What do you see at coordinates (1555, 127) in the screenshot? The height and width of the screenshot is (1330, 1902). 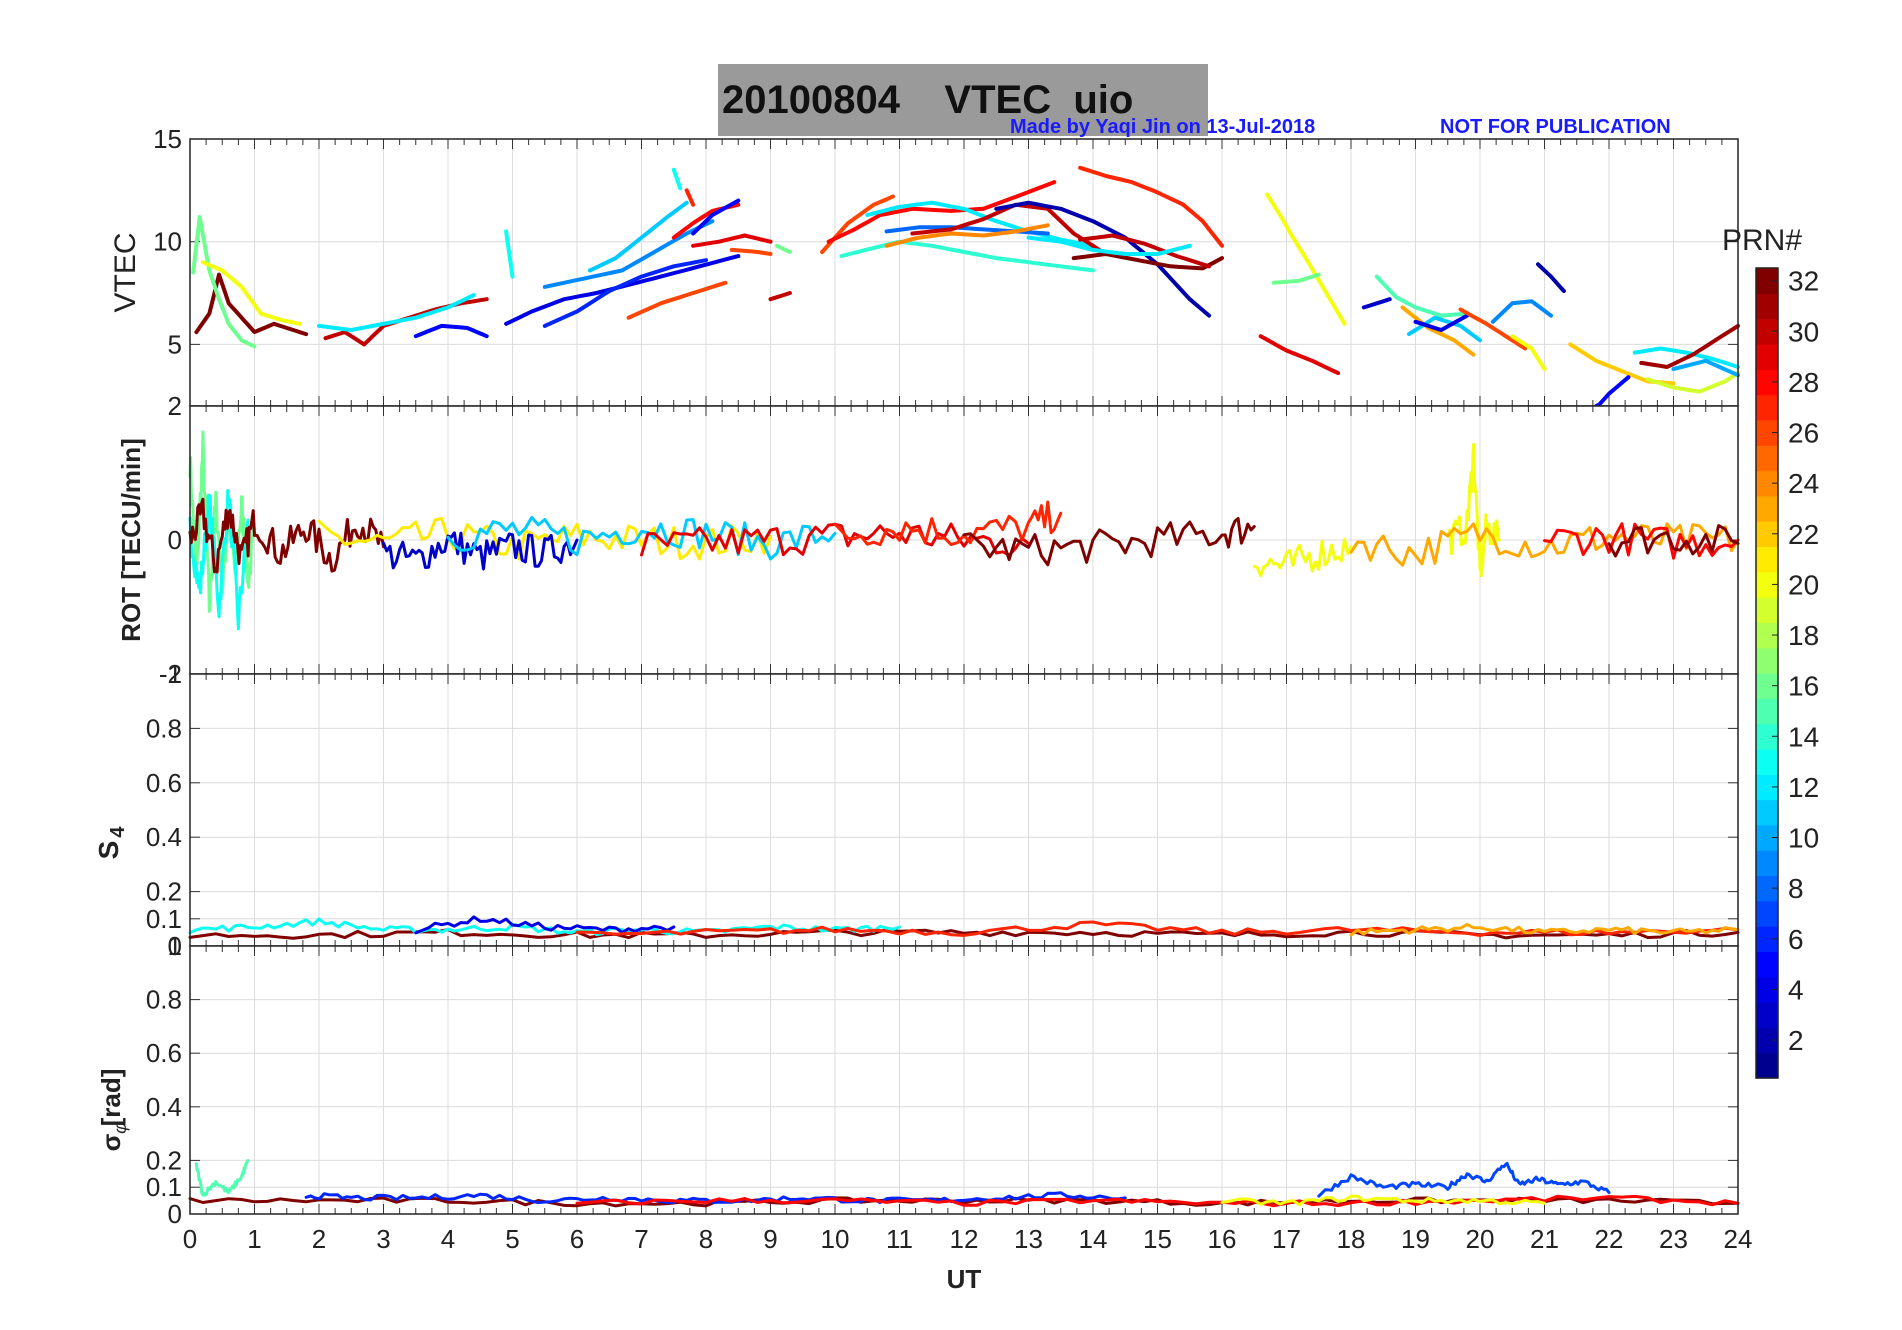 I see `publication-notice: NOT FOR PUBLICATION` at bounding box center [1555, 127].